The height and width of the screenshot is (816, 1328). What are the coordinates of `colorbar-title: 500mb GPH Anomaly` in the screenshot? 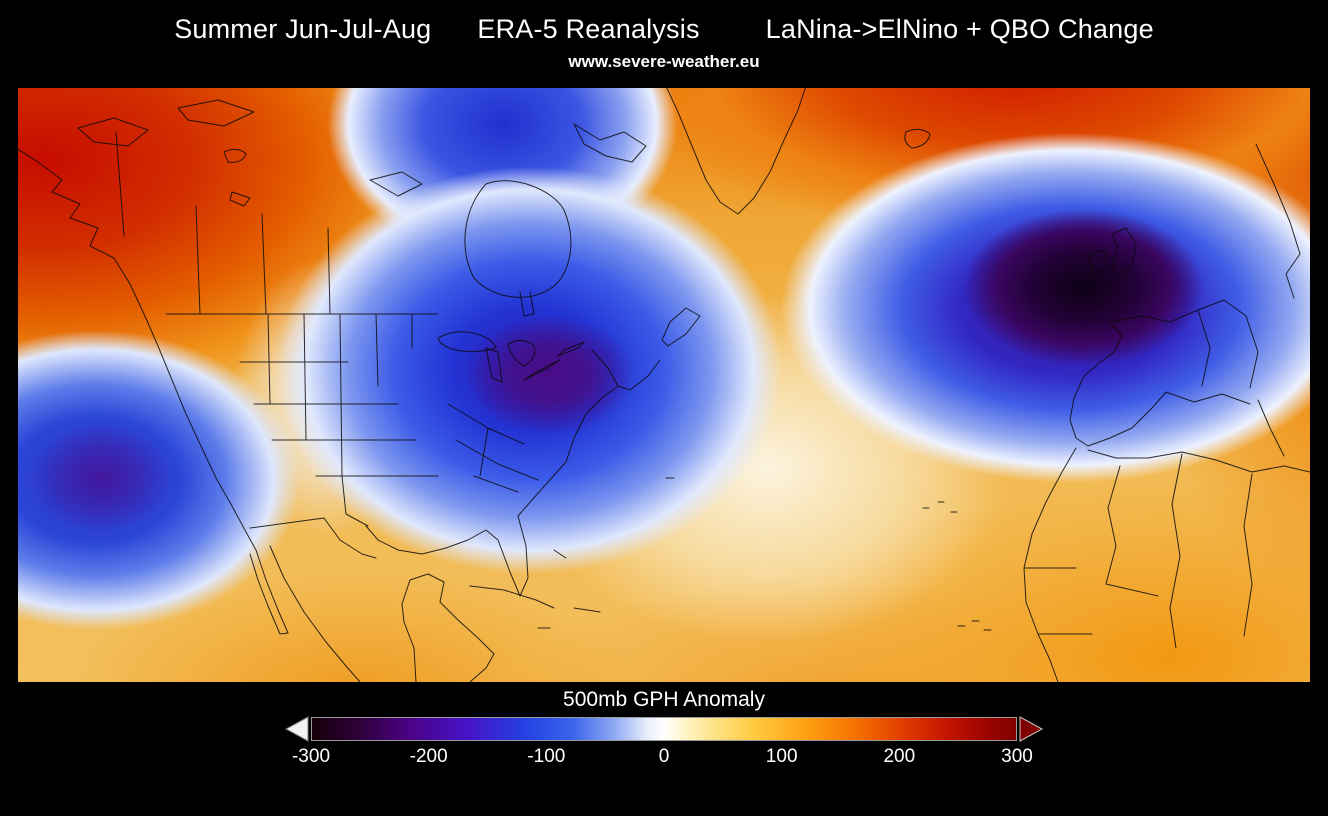 It's located at (664, 699).